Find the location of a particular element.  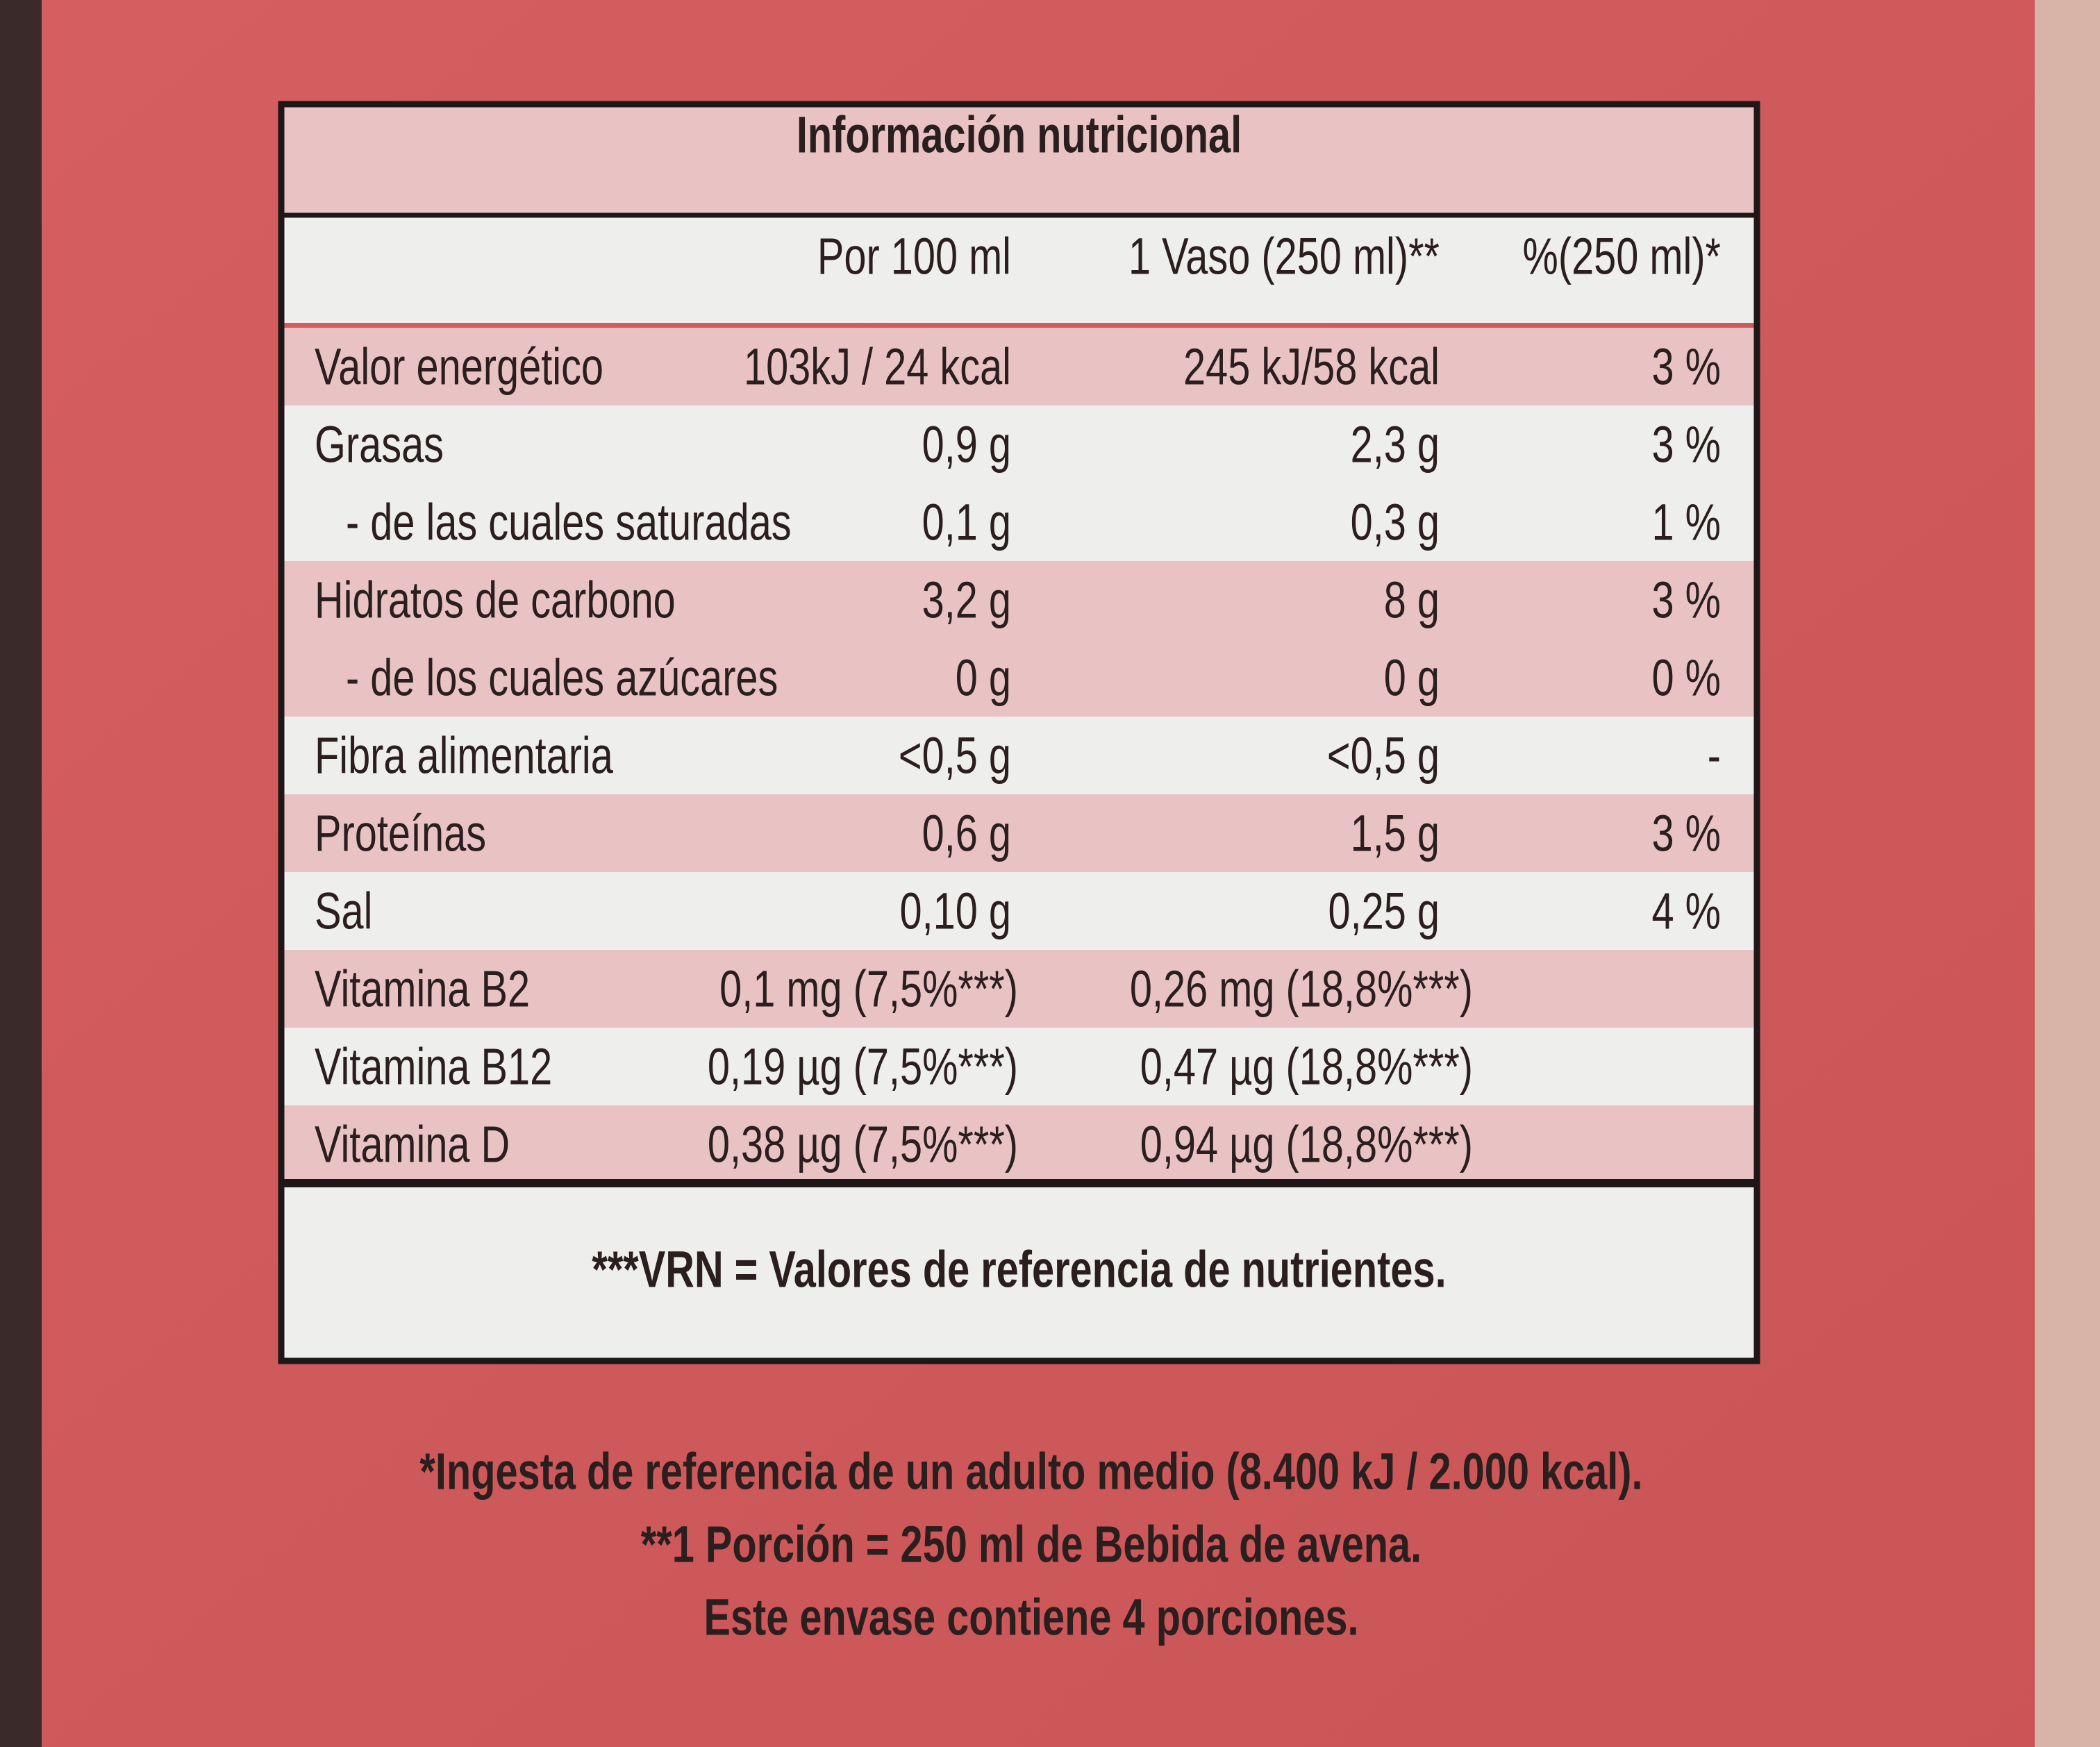

row-label: Fibra alimentaria is located at coordinates (464, 756).